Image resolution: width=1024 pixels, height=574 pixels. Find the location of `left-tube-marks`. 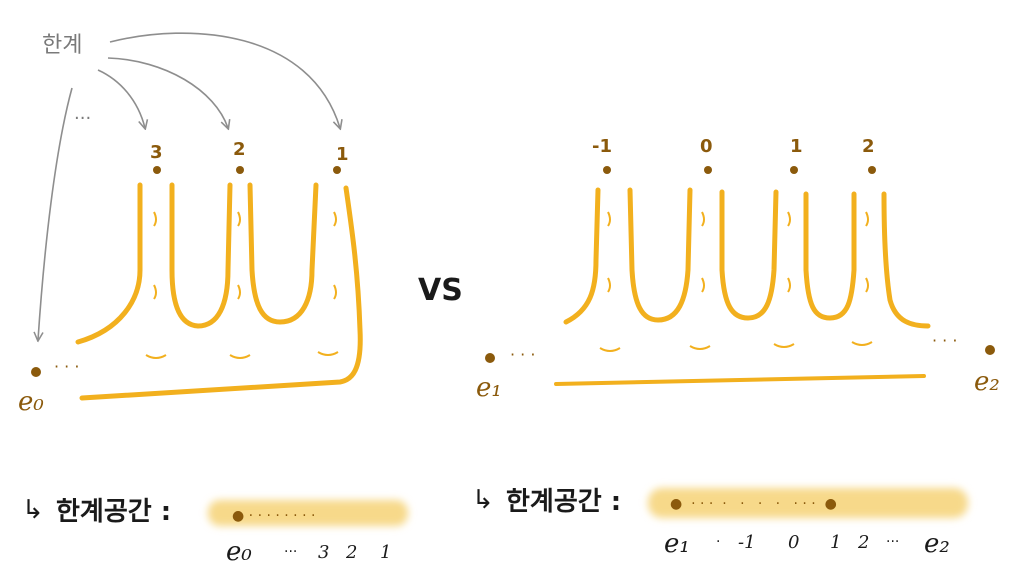

left-tube-marks is located at coordinates (242, 285).